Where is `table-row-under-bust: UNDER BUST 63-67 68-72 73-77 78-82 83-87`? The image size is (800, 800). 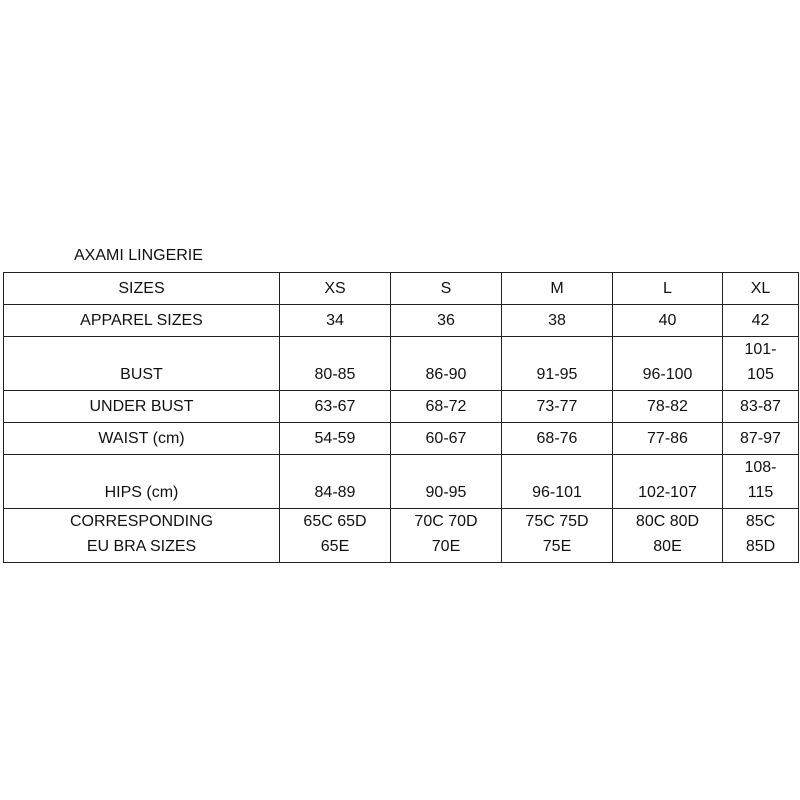 table-row-under-bust: UNDER BUST 63-67 68-72 73-77 78-82 83-87 is located at coordinates (401, 406).